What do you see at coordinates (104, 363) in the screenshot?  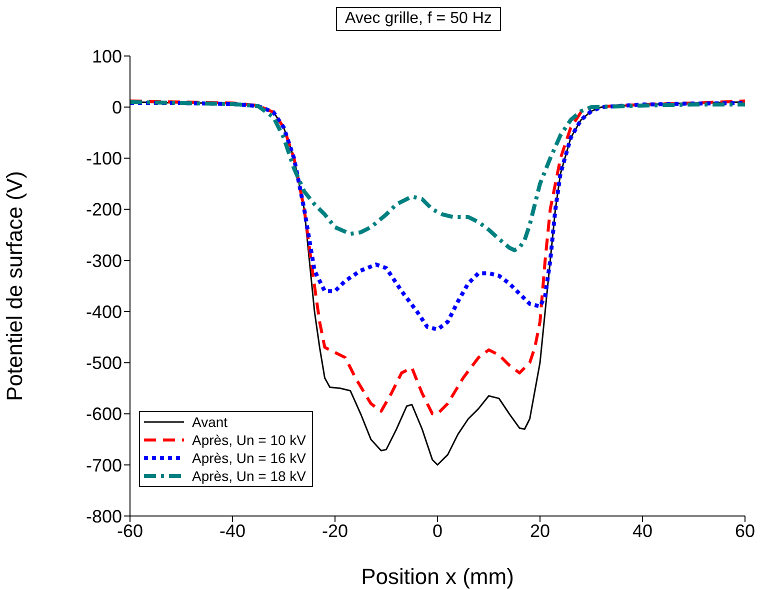 I see `y-tick-label: -500` at bounding box center [104, 363].